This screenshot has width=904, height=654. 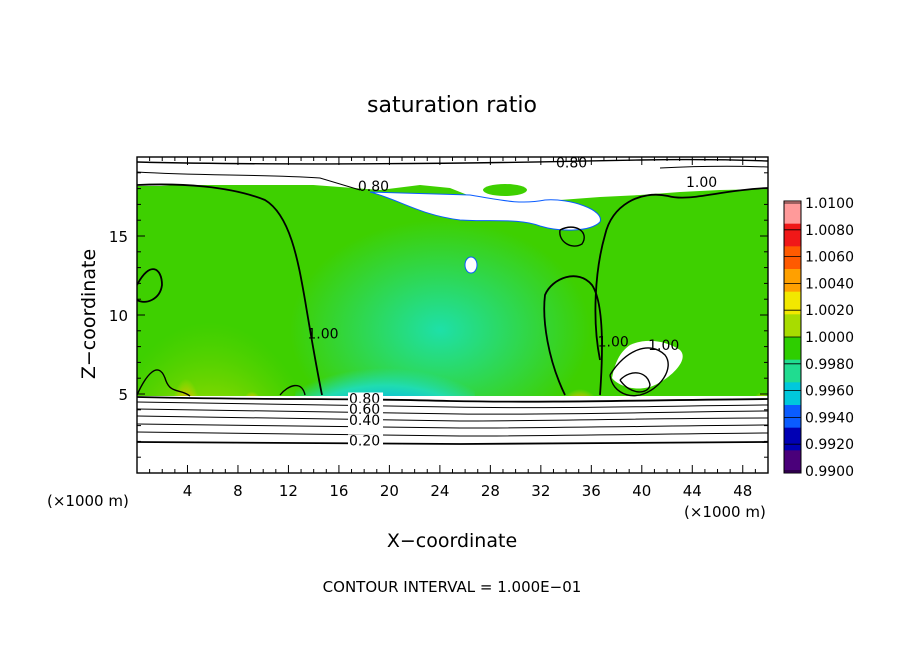 I want to click on colorbar-label: 1.0000, so click(x=829, y=338).